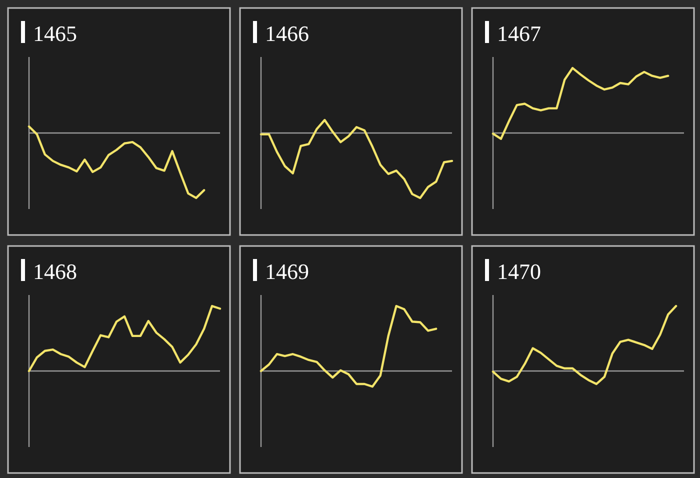  I want to click on chart-title: 1468, so click(55, 271).